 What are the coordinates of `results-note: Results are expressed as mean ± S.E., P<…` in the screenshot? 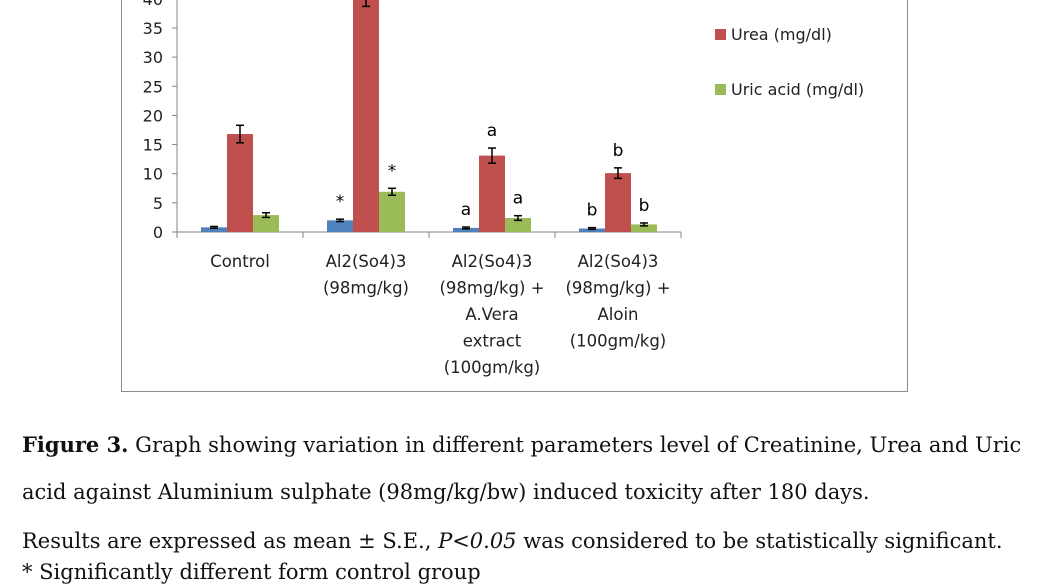 It's located at (527, 541).